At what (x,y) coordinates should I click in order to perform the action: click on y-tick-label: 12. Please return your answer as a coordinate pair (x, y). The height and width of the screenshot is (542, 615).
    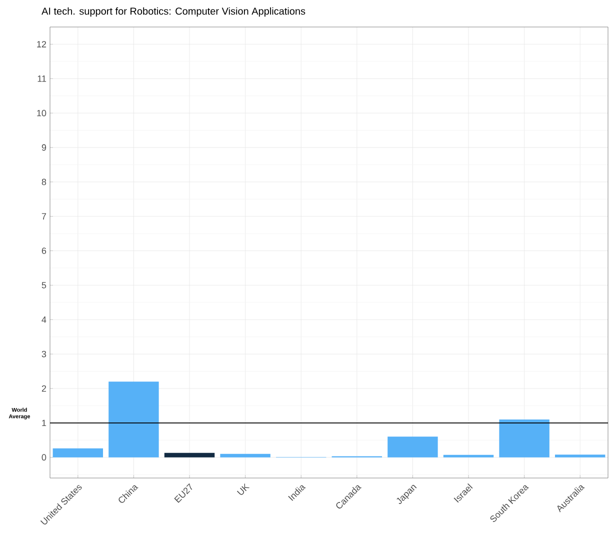
    Looking at the image, I should click on (41, 44).